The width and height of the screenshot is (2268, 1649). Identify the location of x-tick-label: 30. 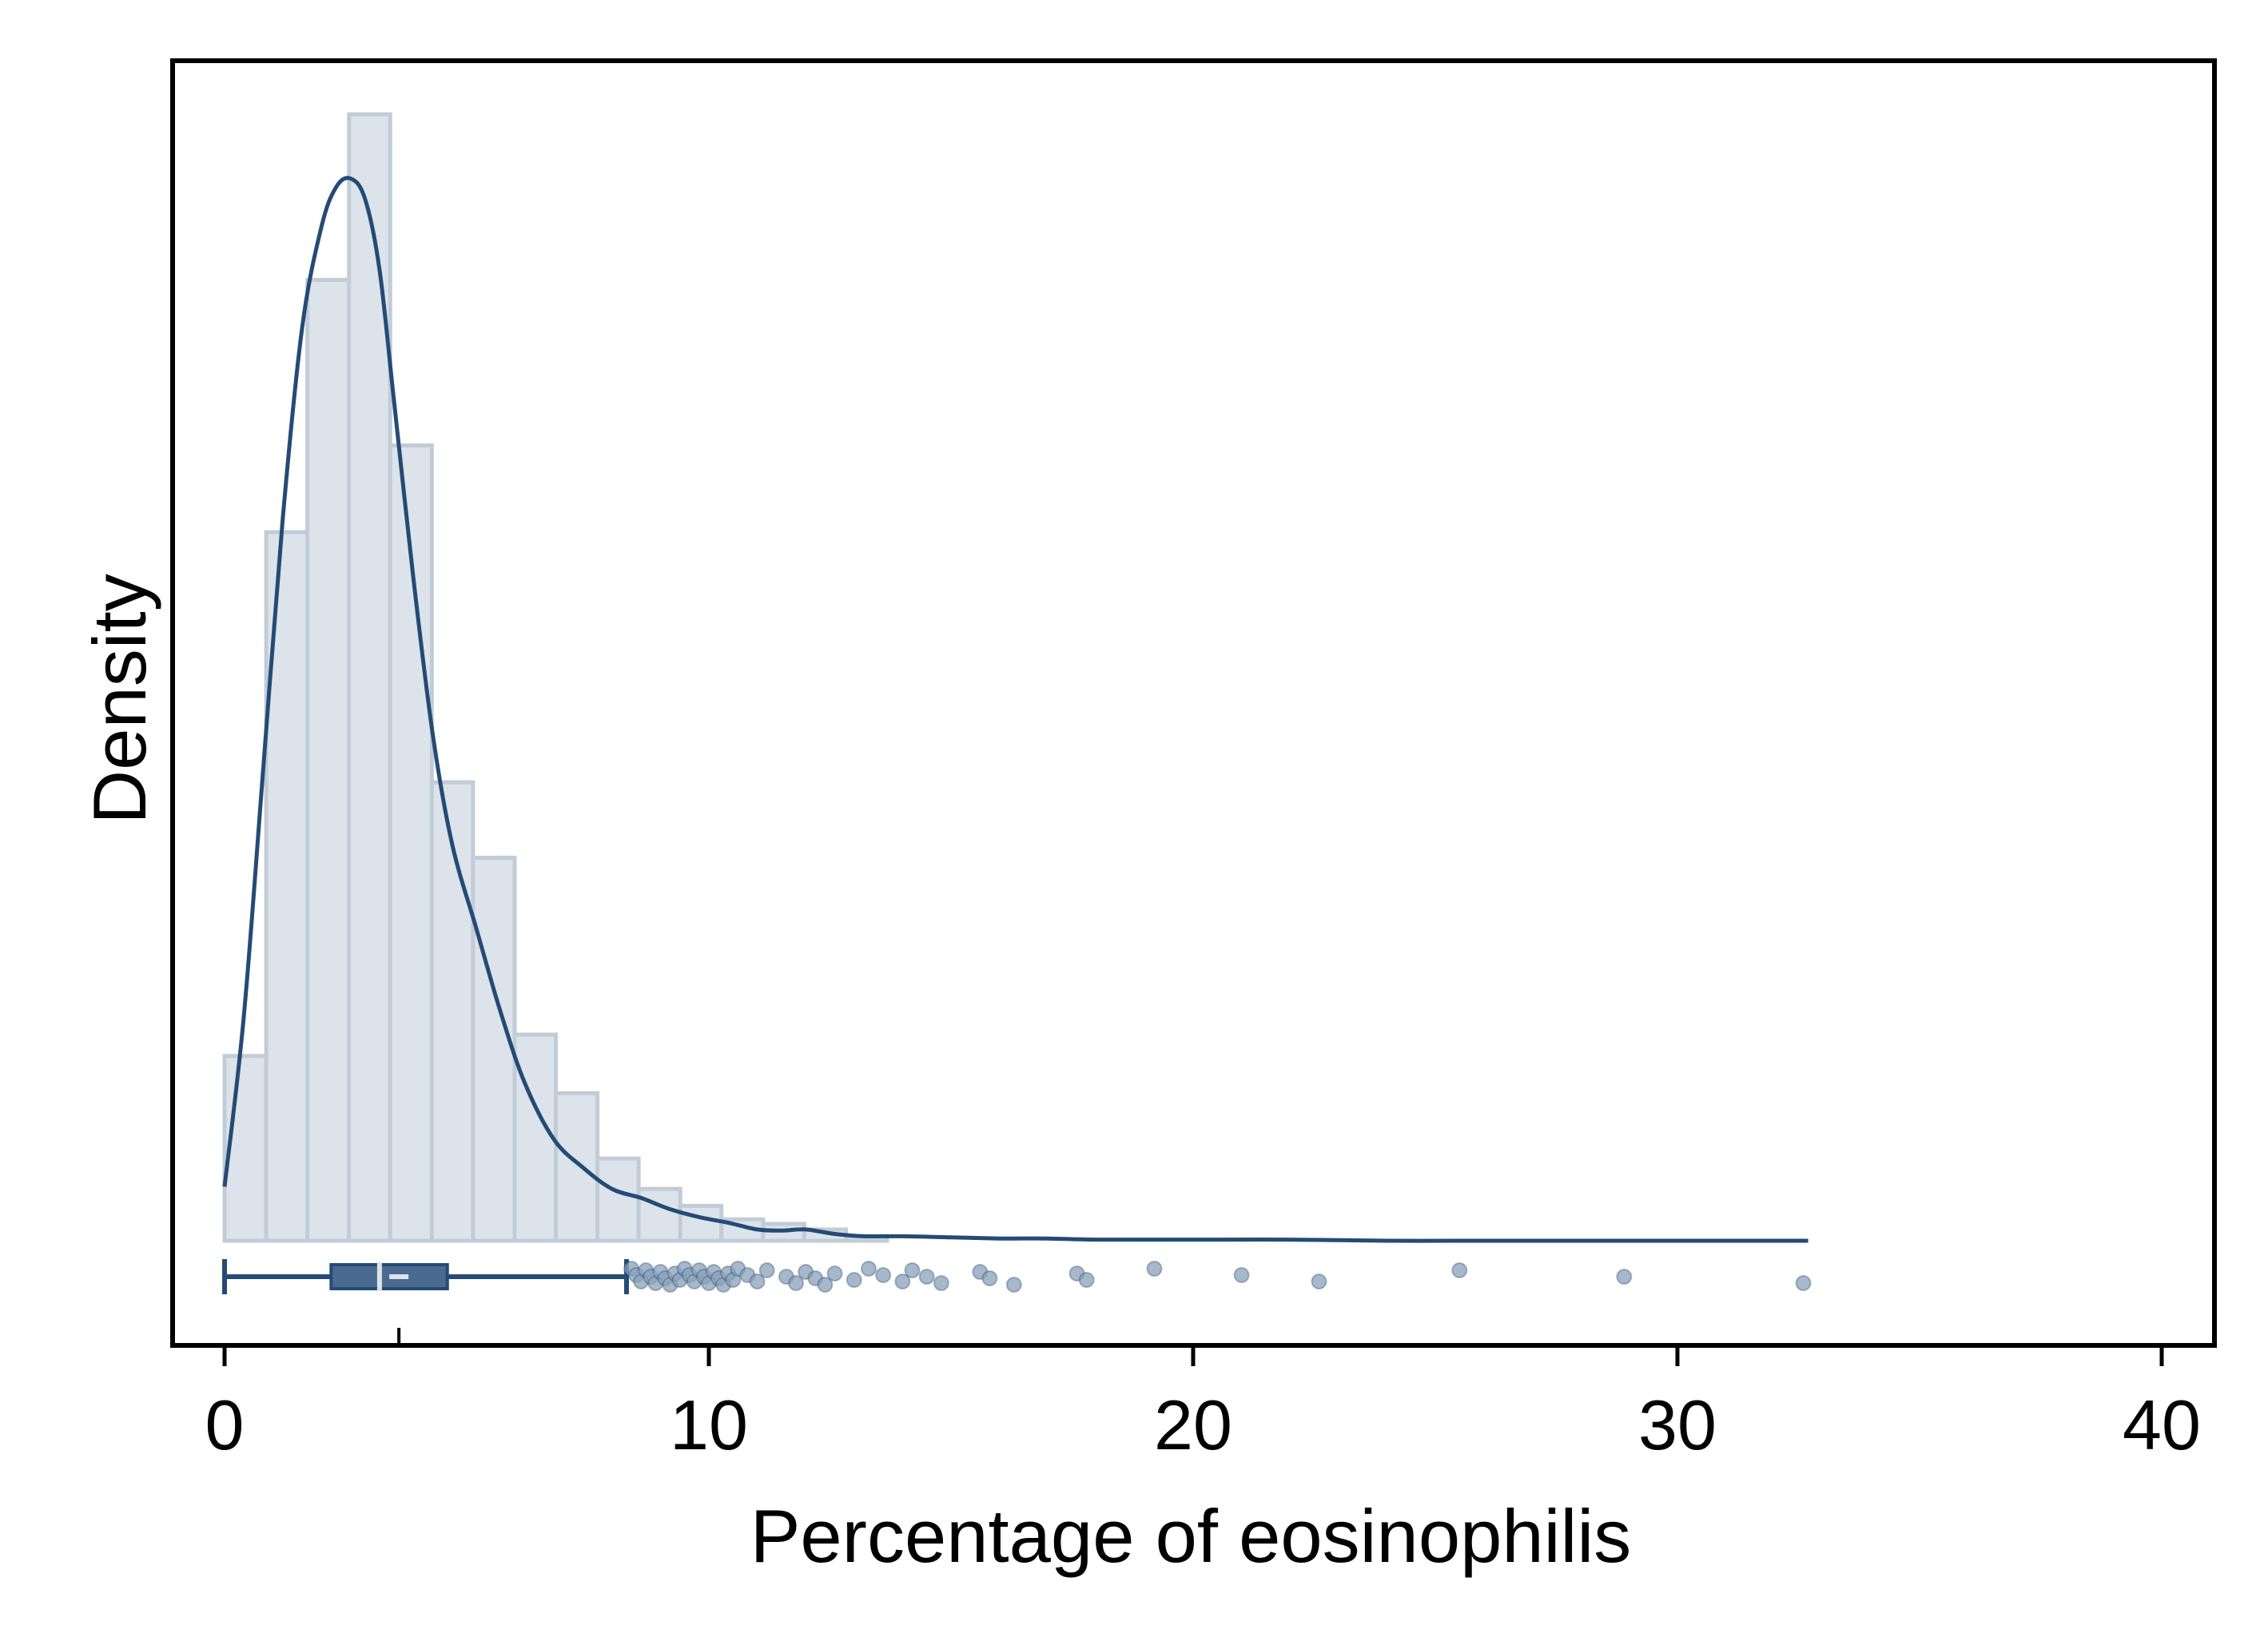
(1677, 1424).